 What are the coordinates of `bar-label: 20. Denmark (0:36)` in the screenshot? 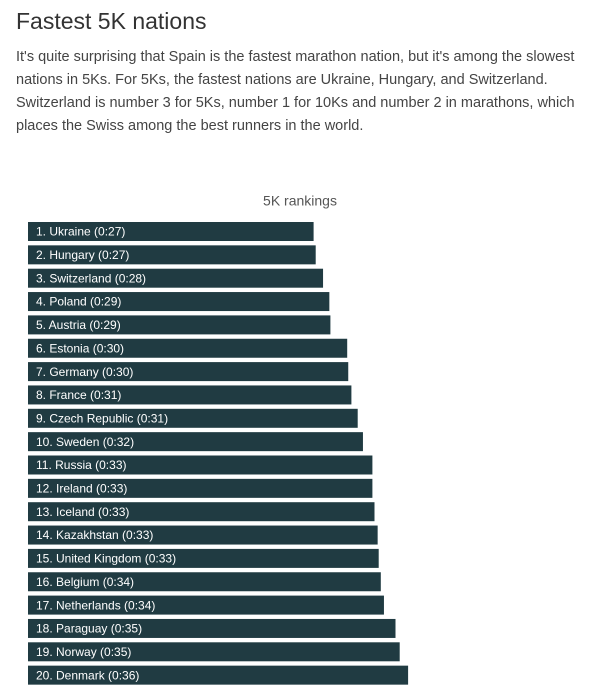 It's located at (87, 675).